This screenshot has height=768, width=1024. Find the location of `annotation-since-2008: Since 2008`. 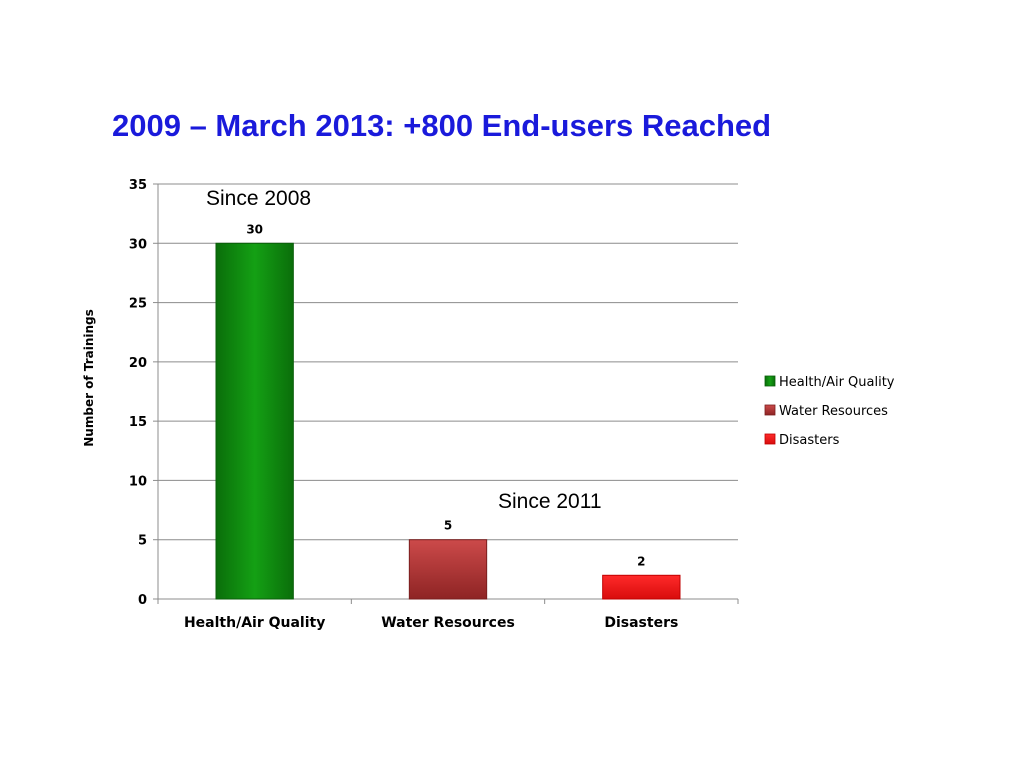

annotation-since-2008: Since 2008 is located at coordinates (258, 198).